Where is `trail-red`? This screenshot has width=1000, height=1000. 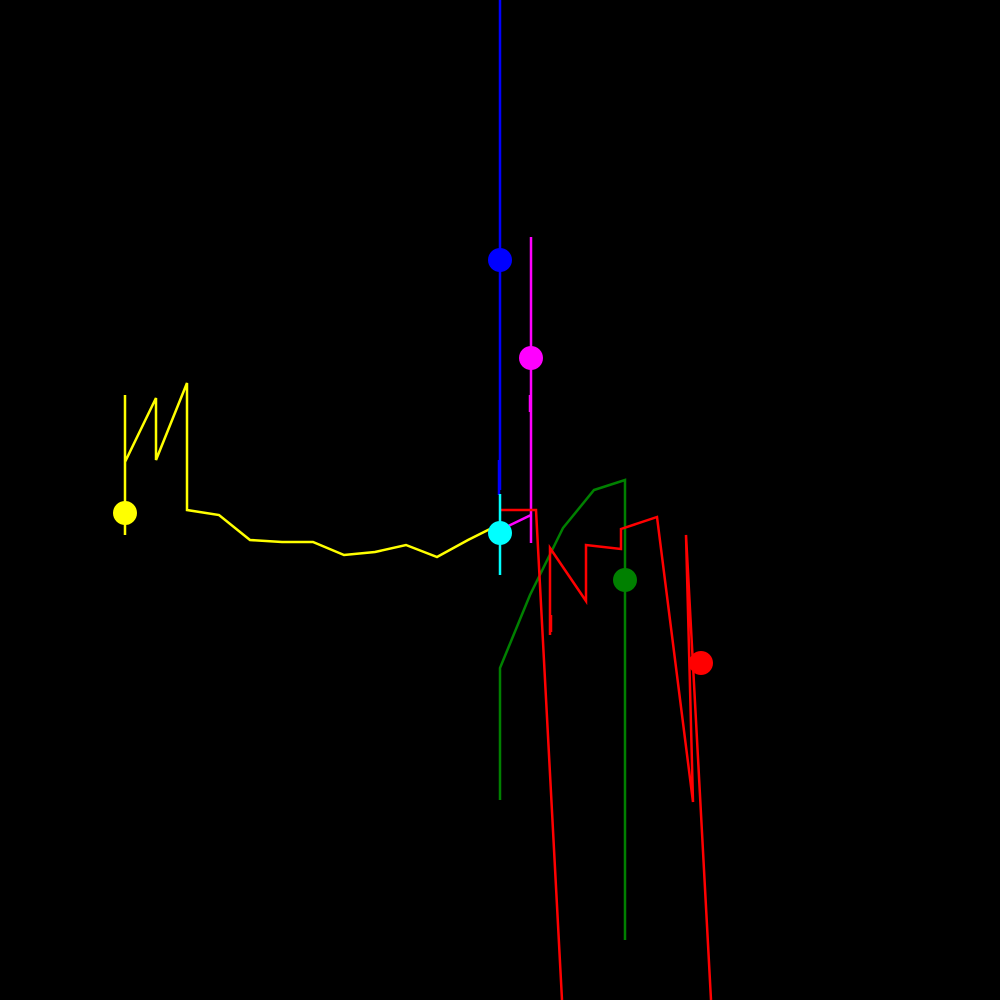 trail-red is located at coordinates (606, 754).